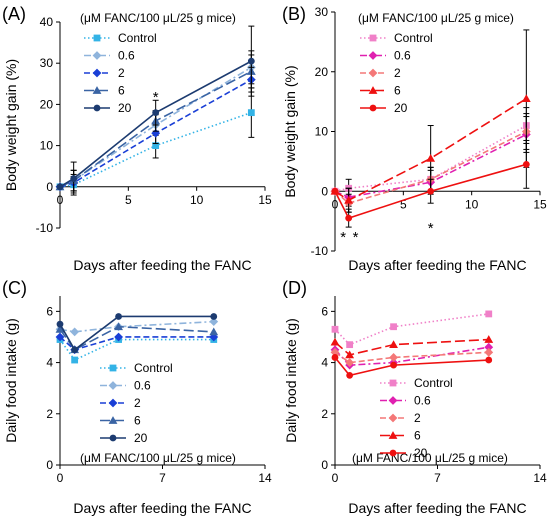 Image resolution: width=550 pixels, height=525 pixels. I want to click on y-axis-label: Daily food intake (g), so click(11, 380).